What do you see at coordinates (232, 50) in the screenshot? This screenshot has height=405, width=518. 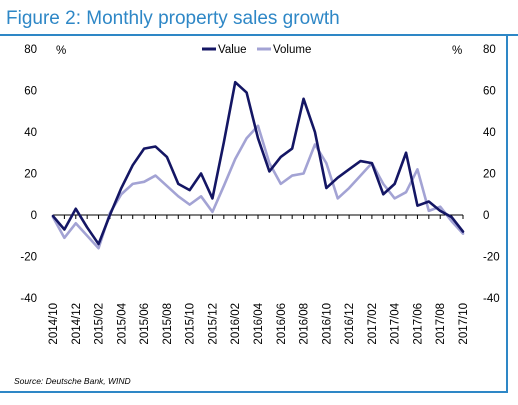 I see `legend-label-value: Value` at bounding box center [232, 50].